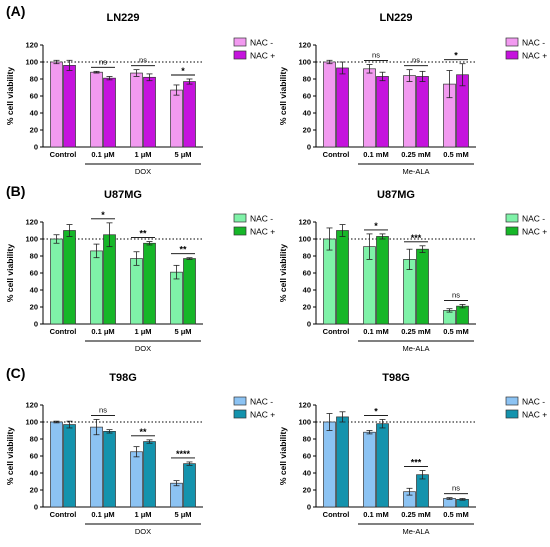  What do you see at coordinates (15, 11) in the screenshot?
I see `panel-letter-a: (A)` at bounding box center [15, 11].